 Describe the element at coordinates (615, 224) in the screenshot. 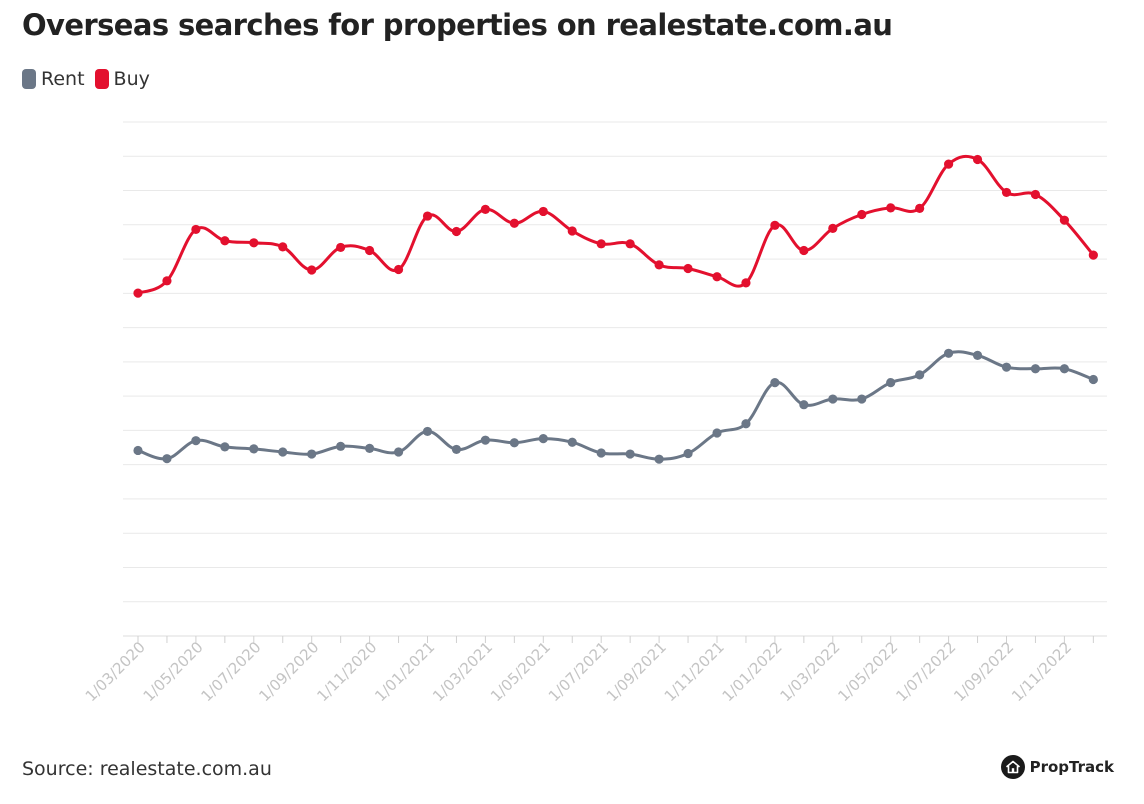

I see `series-line-buy` at that location.